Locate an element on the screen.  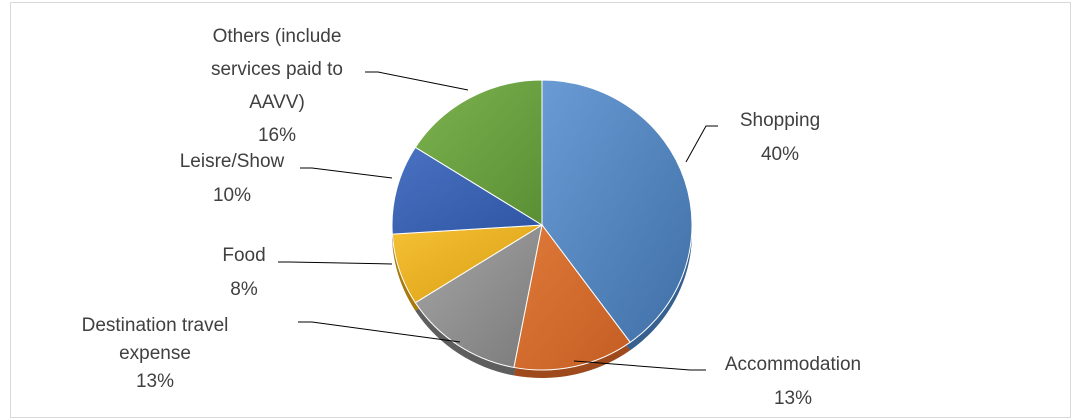
data-label-category: AAVV) is located at coordinates (277, 102).